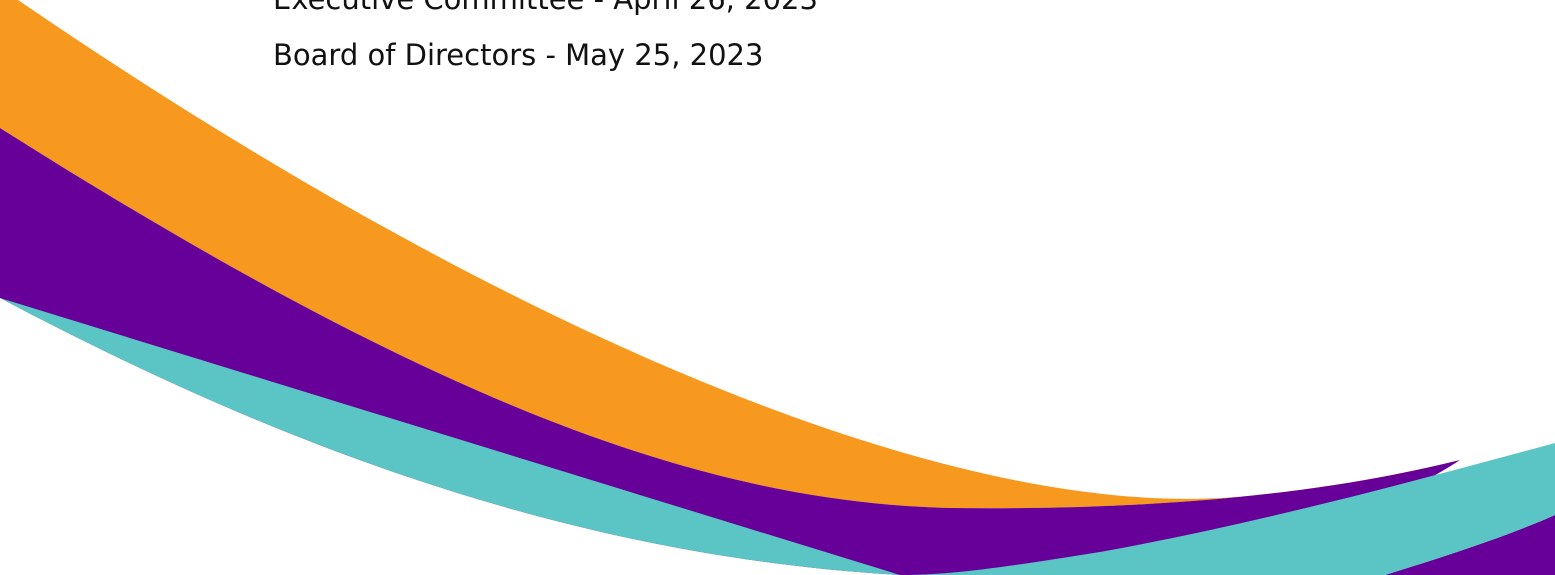  I want to click on meeting-line-board-of-directors: Board of Directors - May 25, 2023, so click(518, 55).